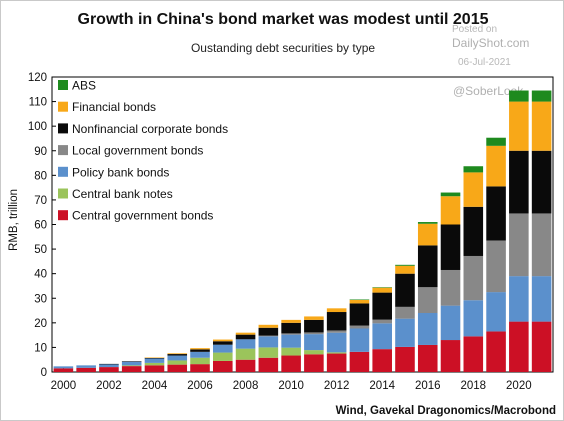 Image resolution: width=564 pixels, height=421 pixels. I want to click on chart-subtitle: Oustanding debt securities by type, so click(283, 48).